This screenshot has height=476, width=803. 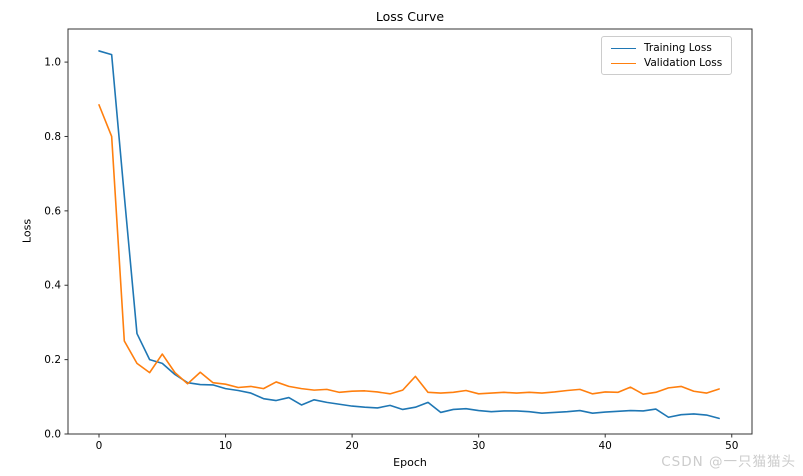 I want to click on y-tick-label: 0.4, so click(x=52, y=286).